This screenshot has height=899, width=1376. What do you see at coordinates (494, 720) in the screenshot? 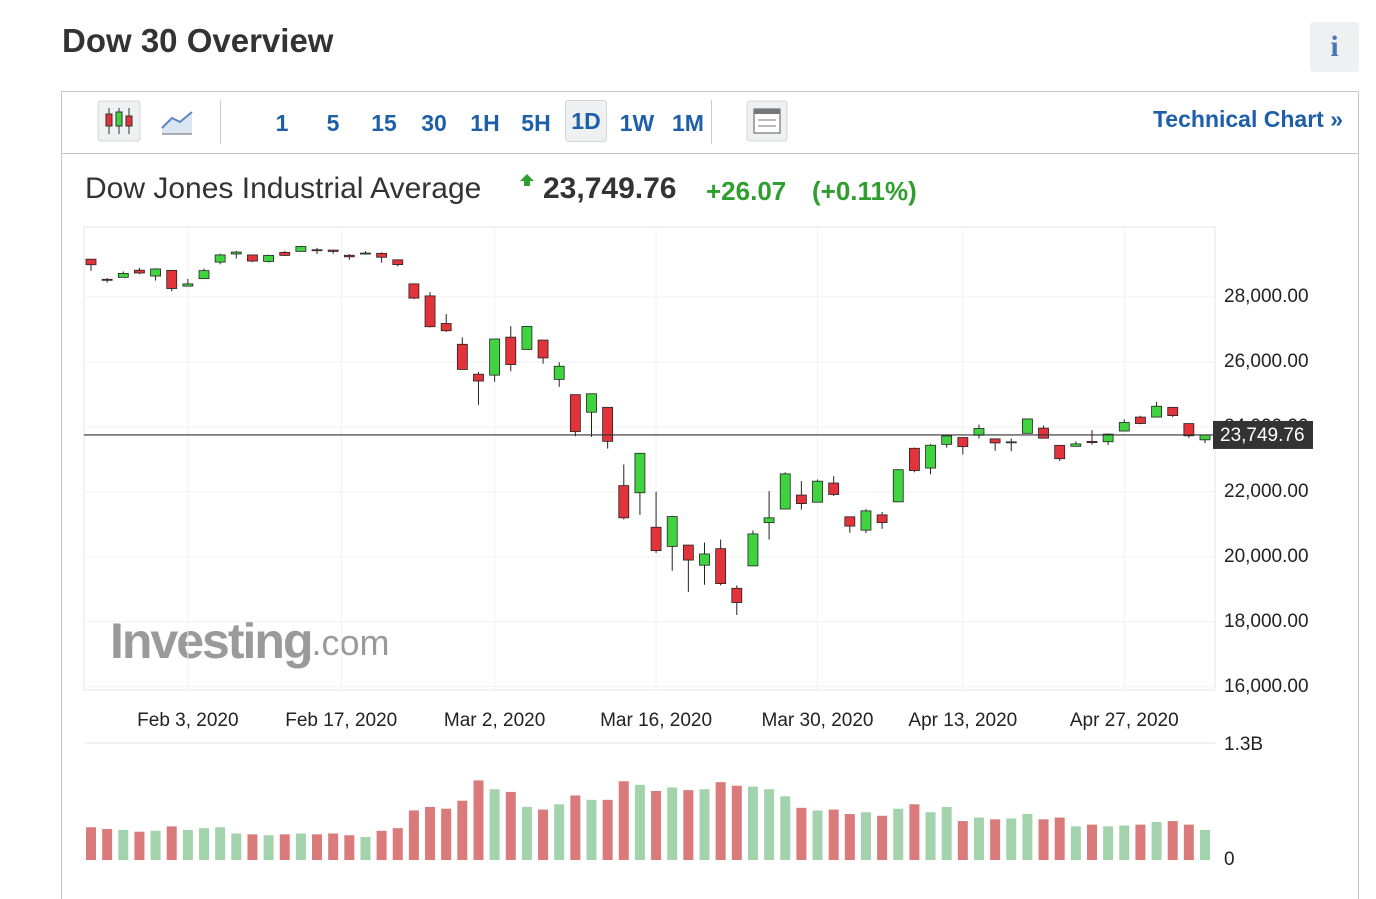
I see `x-tick-label: Mar 2, 2020` at bounding box center [494, 720].